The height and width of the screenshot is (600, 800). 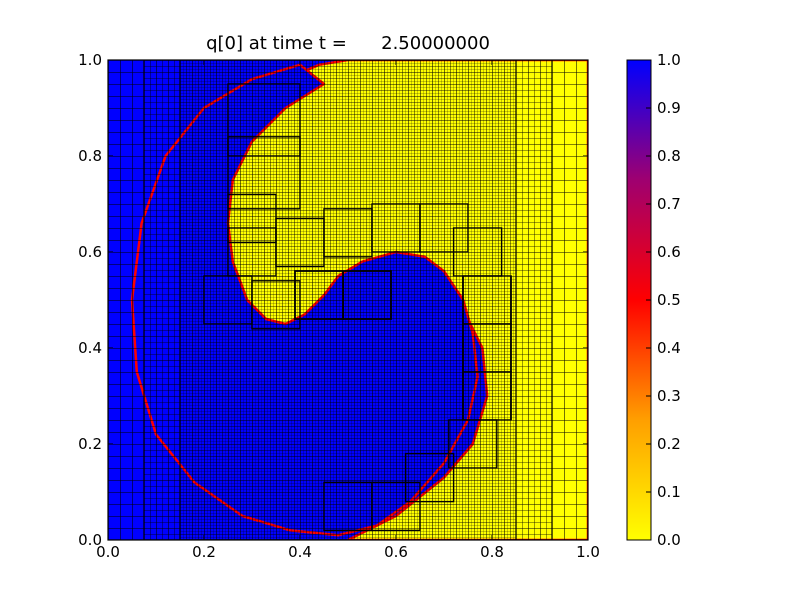 I want to click on y-tick-label: 0.6, so click(x=90, y=252).